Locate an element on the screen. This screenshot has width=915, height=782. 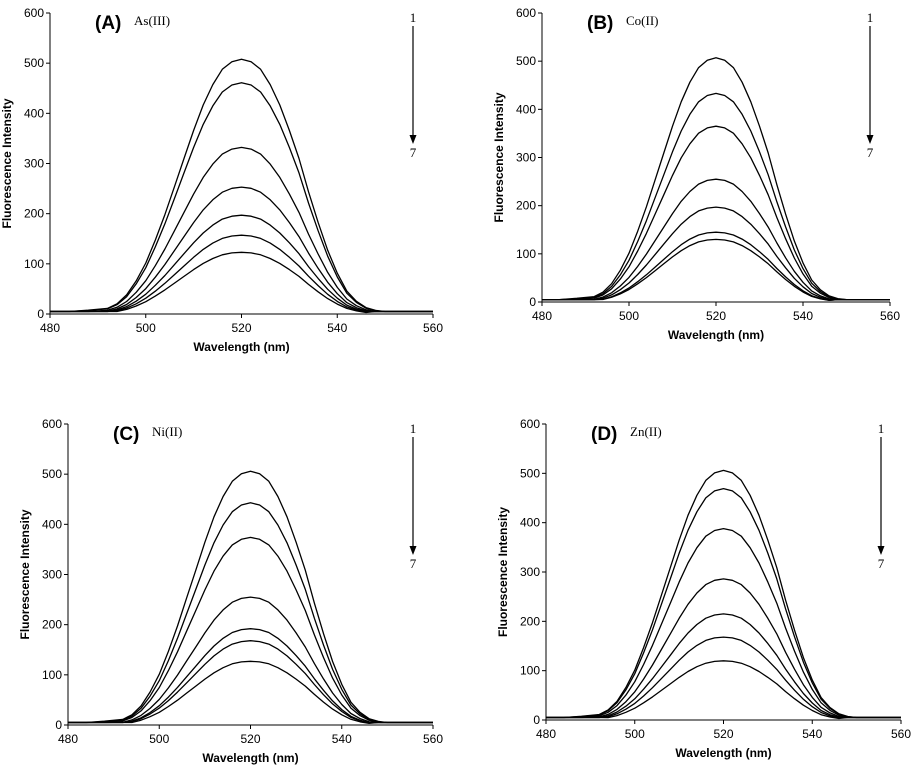
ion-label: Co(II) is located at coordinates (642, 20).